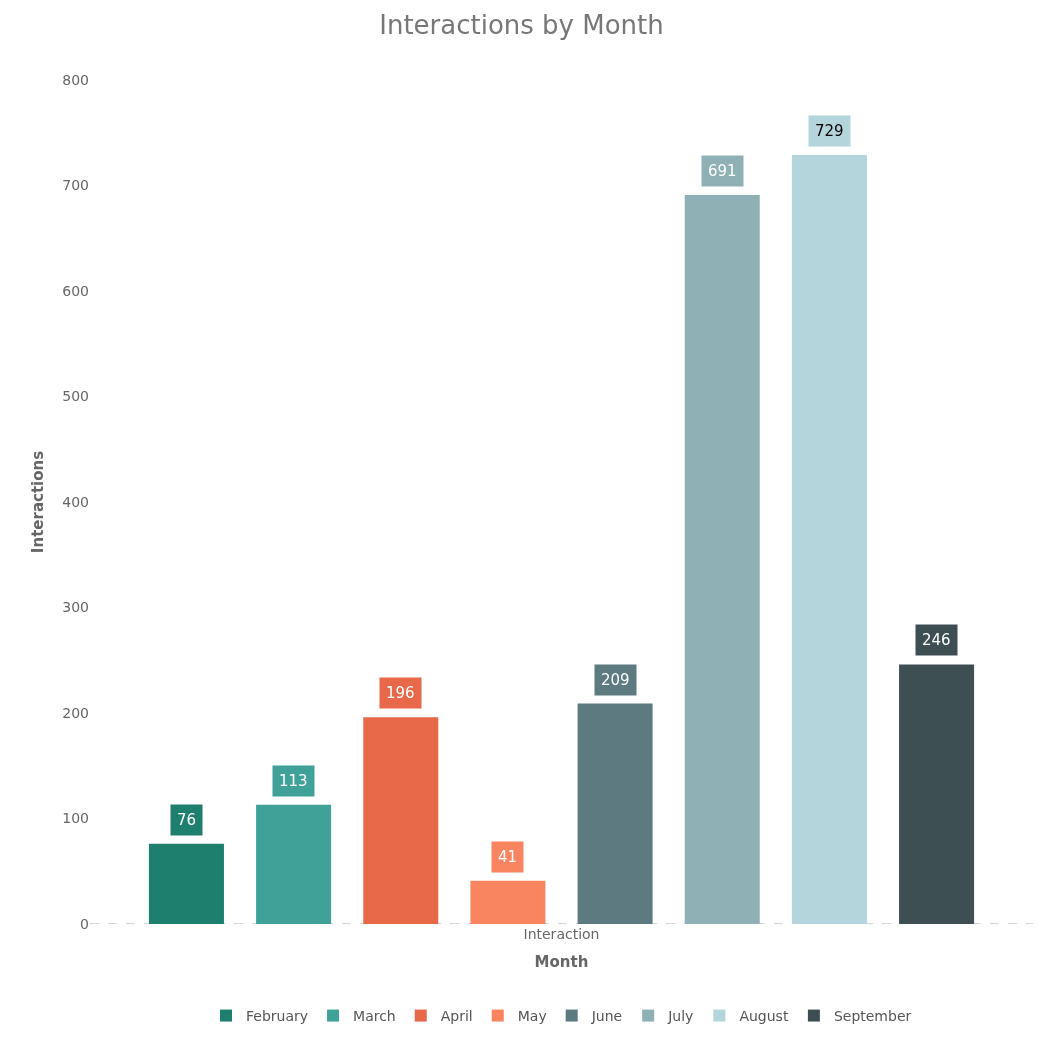 This screenshot has width=1043, height=1044. What do you see at coordinates (722, 171) in the screenshot?
I see `data-label: 691` at bounding box center [722, 171].